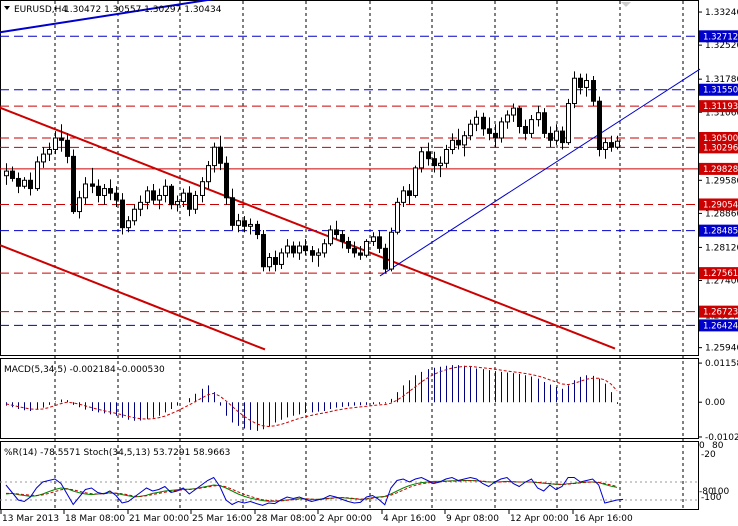  I want to click on level-label: 1.30500, so click(720, 139).